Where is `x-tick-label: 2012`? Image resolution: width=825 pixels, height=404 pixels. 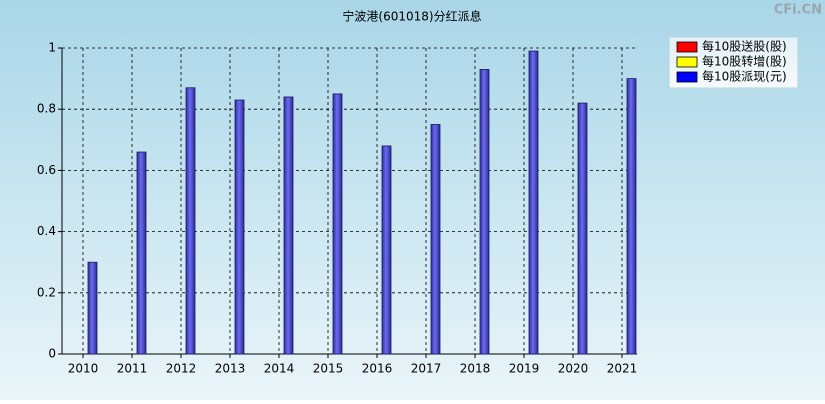 x-tick-label: 2012 is located at coordinates (181, 369).